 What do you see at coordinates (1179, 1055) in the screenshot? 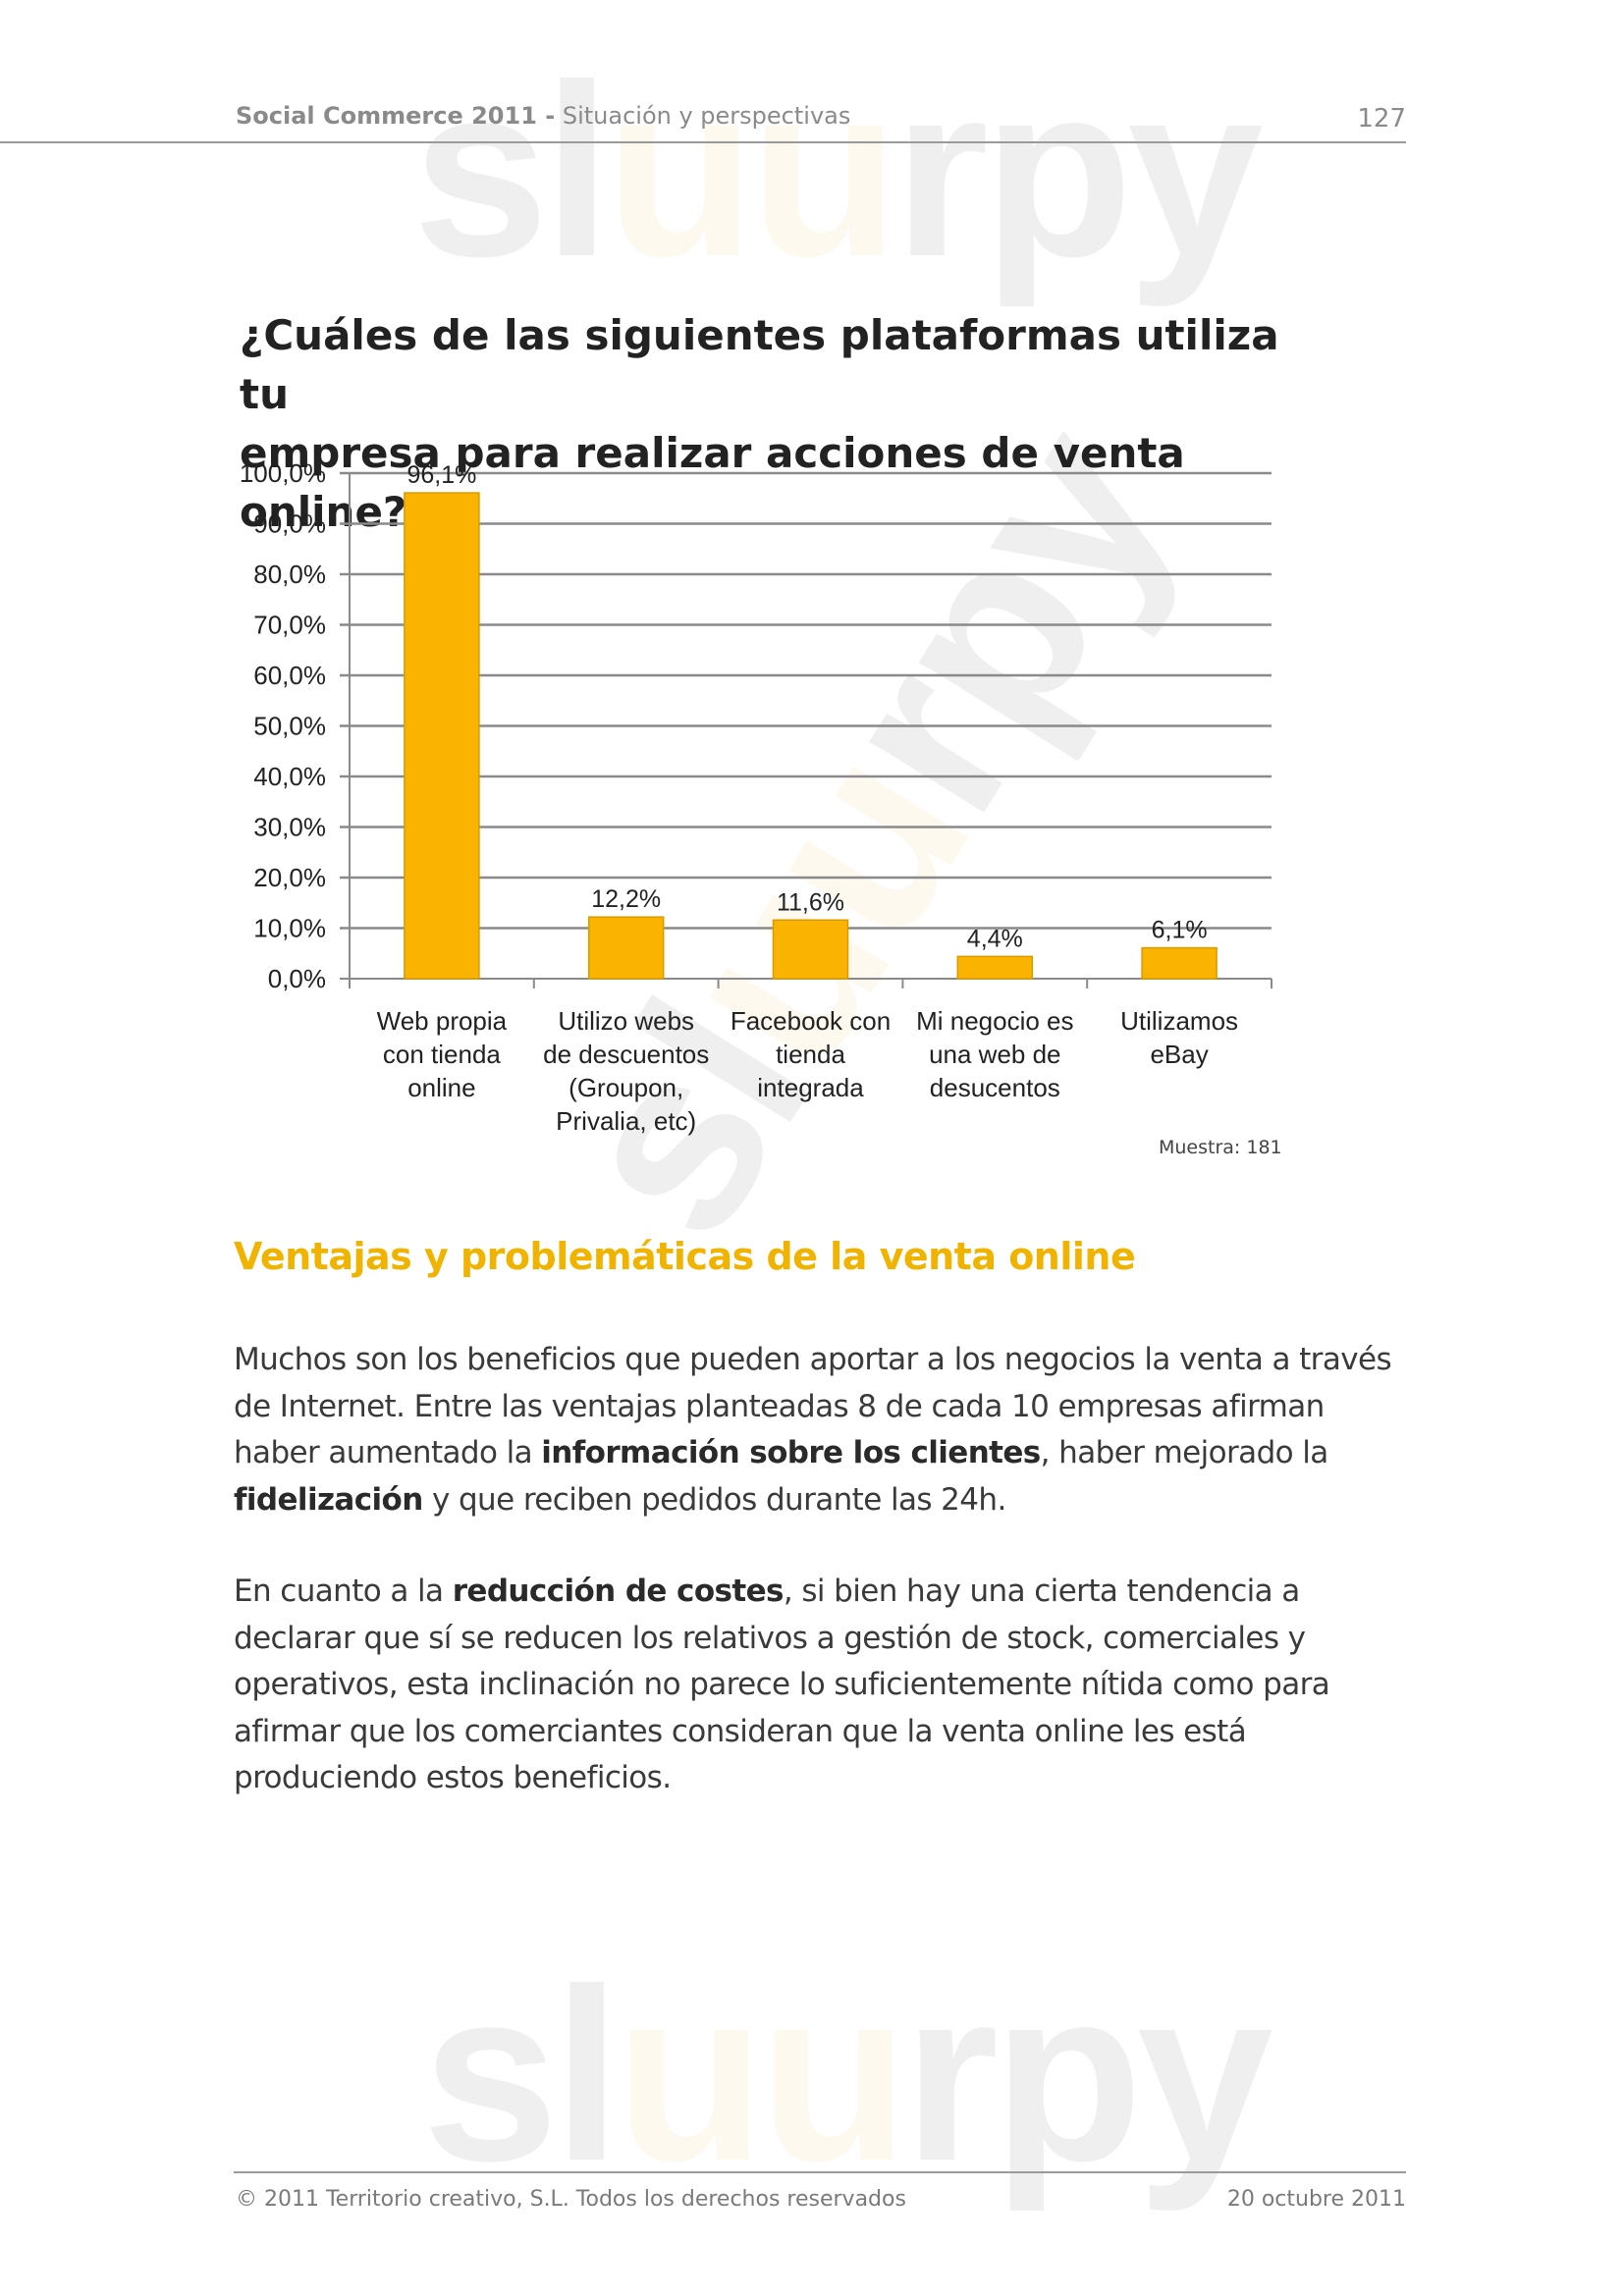
I see `category-label: eBay` at bounding box center [1179, 1055].